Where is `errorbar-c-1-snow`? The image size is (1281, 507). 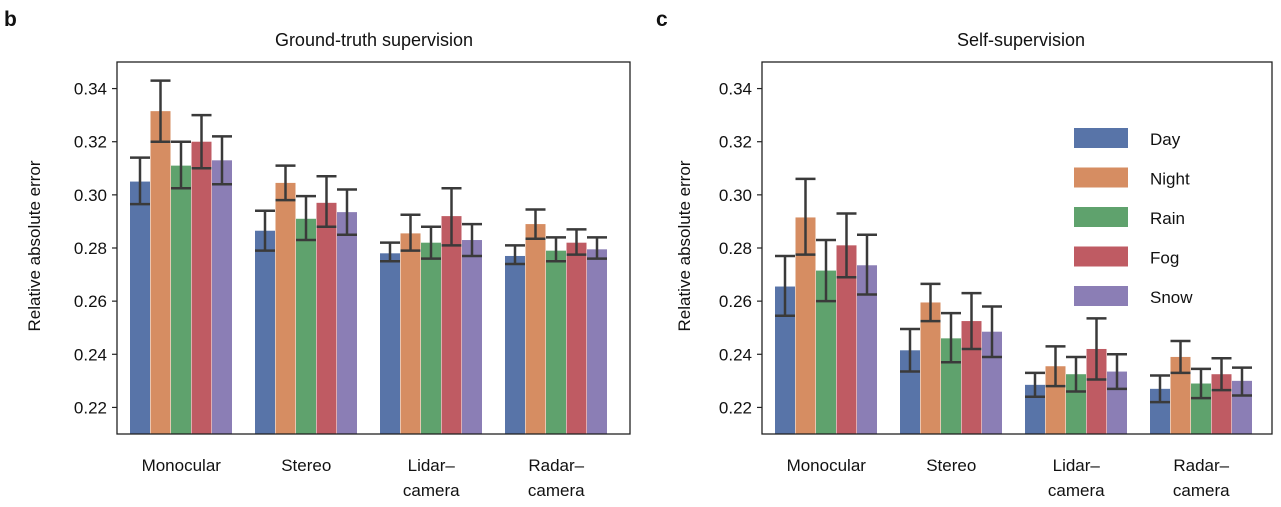
errorbar-c-1-snow is located at coordinates (992, 332).